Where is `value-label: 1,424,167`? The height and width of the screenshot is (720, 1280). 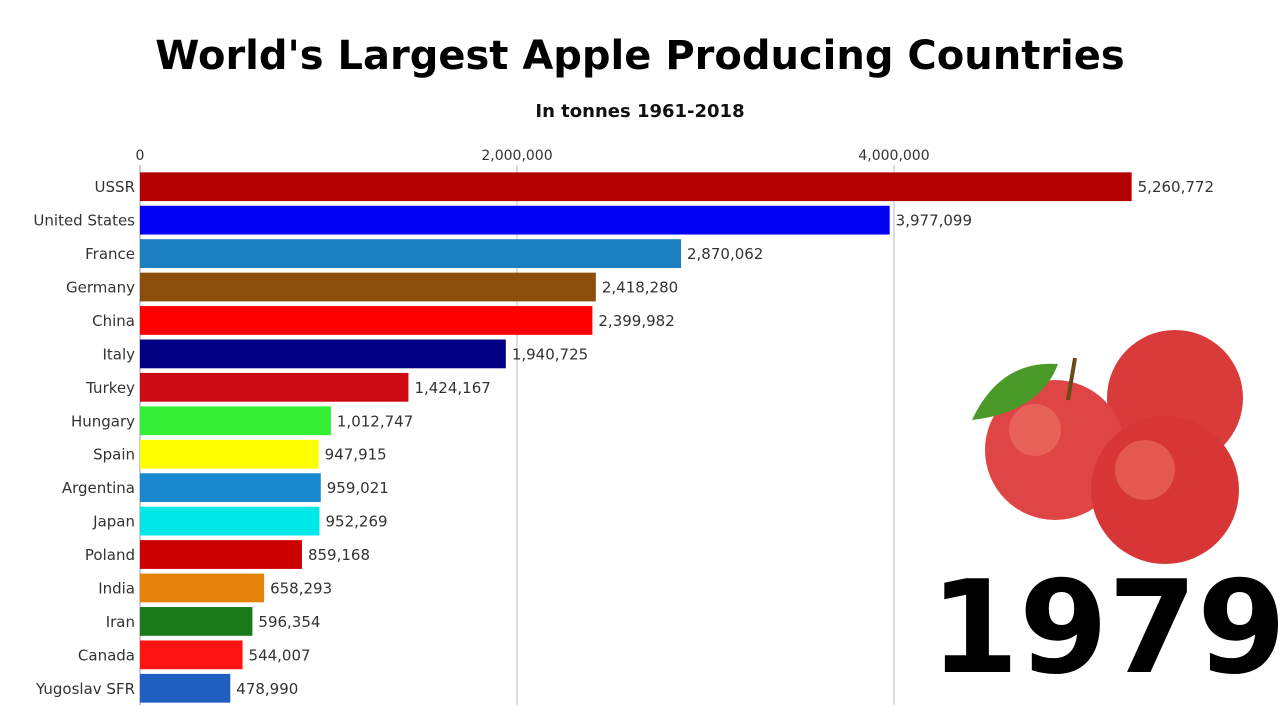 value-label: 1,424,167 is located at coordinates (452, 388).